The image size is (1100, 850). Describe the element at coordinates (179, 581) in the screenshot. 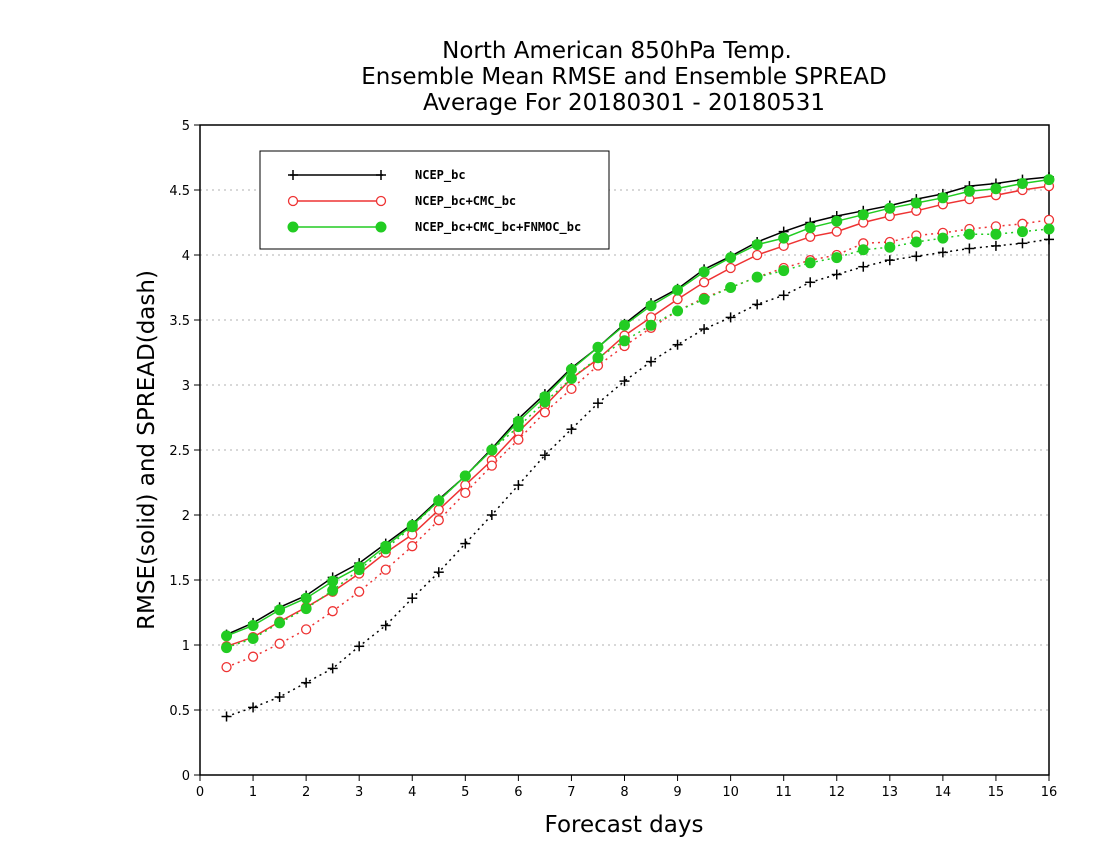

I see `y-tick-label: 1.5` at that location.